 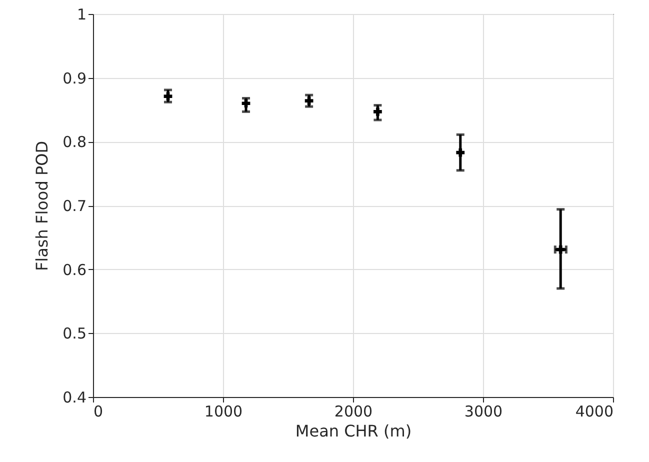 I want to click on x-tick-label: 3000, so click(x=483, y=411).